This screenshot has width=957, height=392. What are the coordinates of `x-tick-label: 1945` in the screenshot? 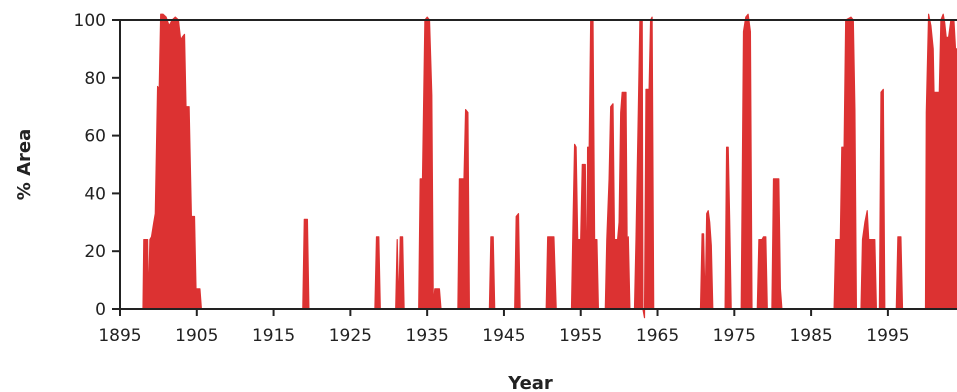 It's located at (503, 336).